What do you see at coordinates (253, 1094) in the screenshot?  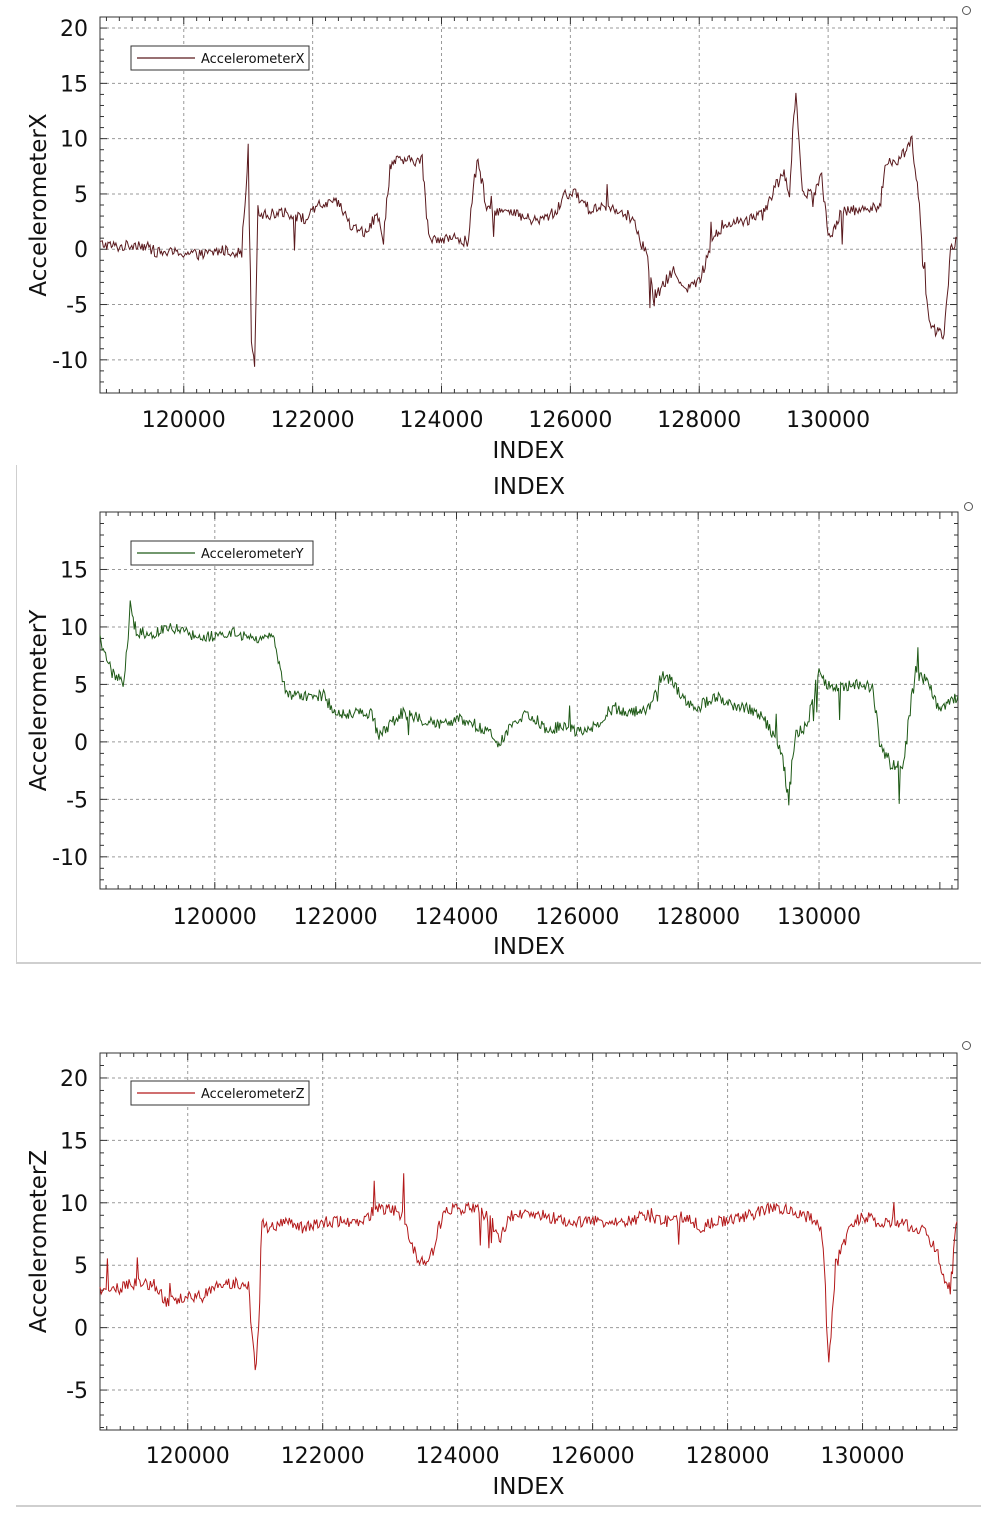 I see `legend-label: AccelerometerZ` at bounding box center [253, 1094].